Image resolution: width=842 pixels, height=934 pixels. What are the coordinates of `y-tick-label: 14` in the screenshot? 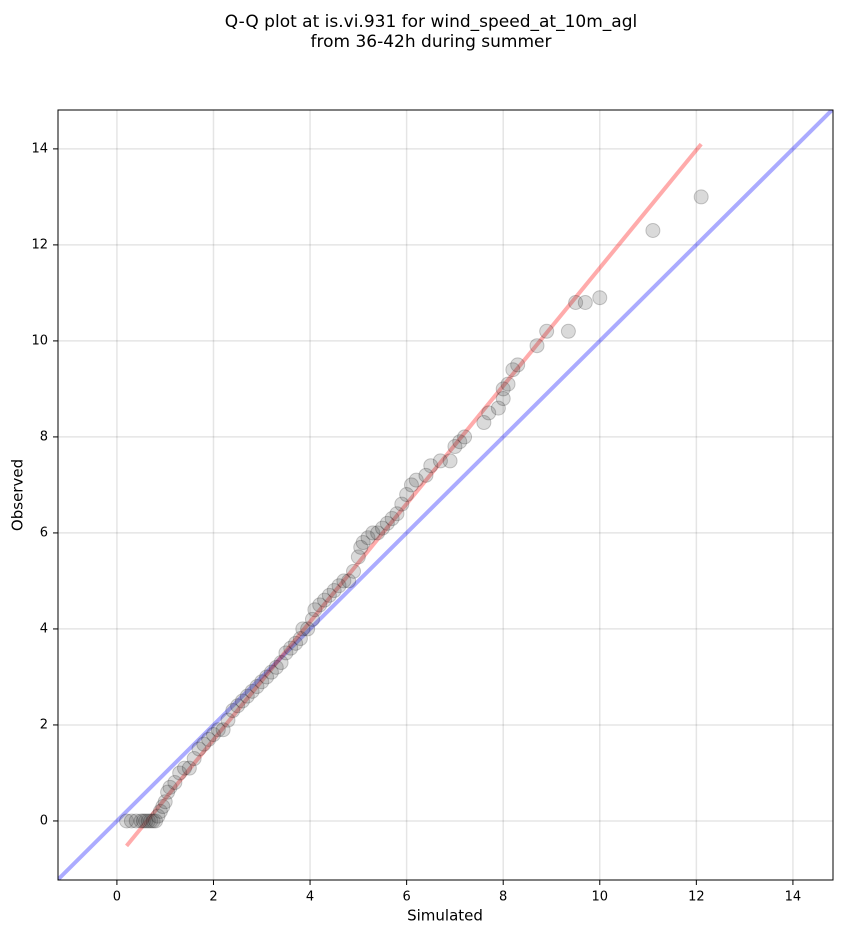 It's located at (39, 148).